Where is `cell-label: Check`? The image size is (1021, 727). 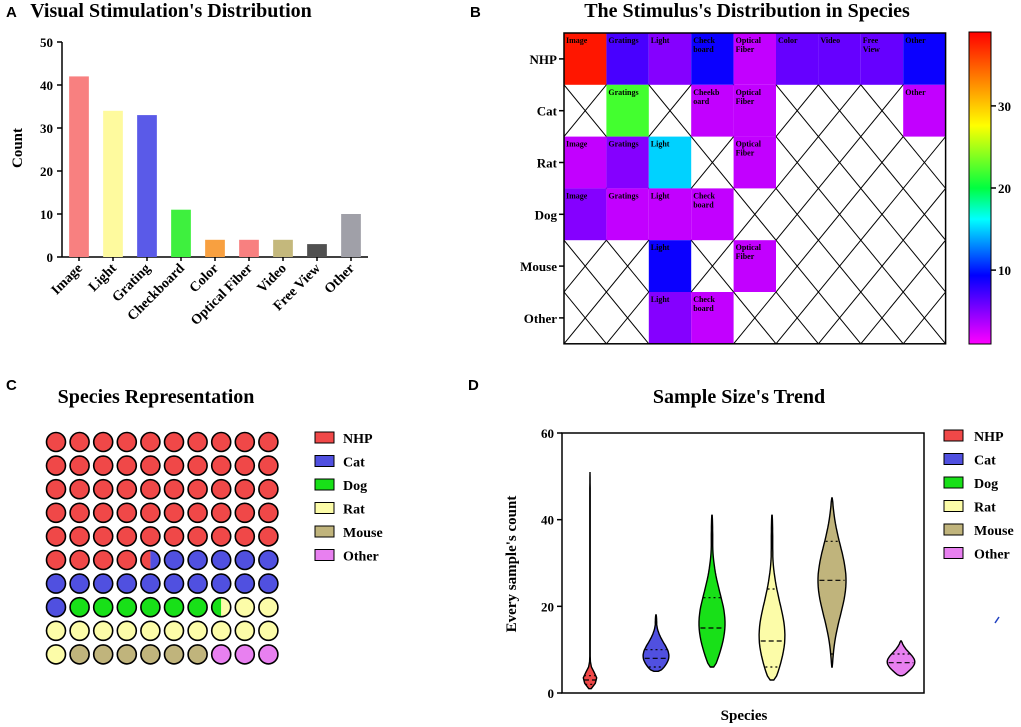
cell-label: Check is located at coordinates (704, 299).